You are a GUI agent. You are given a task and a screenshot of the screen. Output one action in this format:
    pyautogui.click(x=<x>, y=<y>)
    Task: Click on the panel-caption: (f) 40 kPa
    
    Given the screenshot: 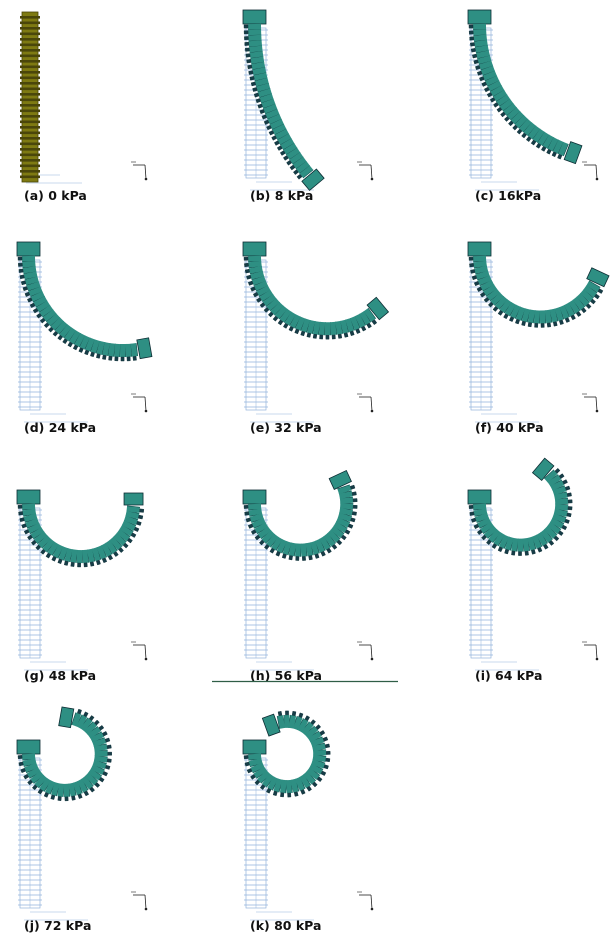 What is the action you would take?
    pyautogui.click(x=509, y=427)
    